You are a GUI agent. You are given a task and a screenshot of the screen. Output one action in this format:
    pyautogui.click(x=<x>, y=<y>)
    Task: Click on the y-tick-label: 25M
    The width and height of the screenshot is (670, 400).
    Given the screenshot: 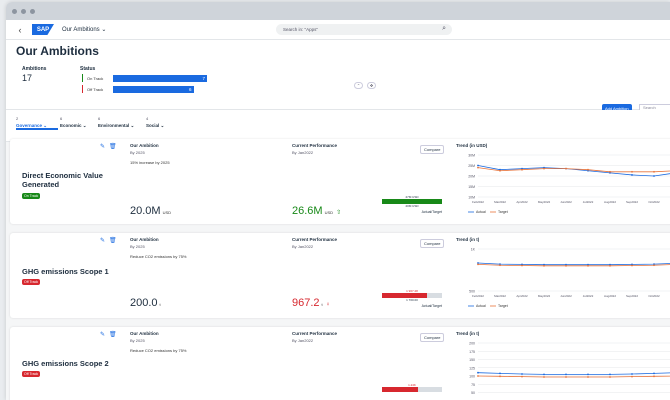 What is the action you would take?
    pyautogui.click(x=471, y=166)
    